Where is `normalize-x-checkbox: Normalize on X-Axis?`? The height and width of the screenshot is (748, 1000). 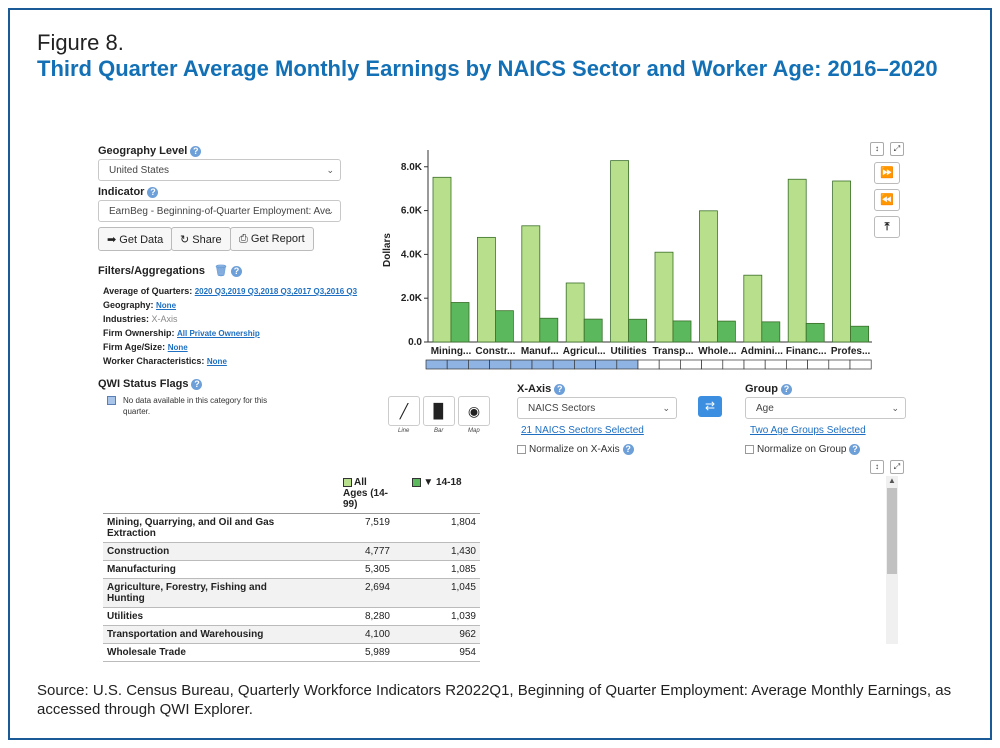
normalize-x-checkbox: Normalize on X-Axis? is located at coordinates (575, 449).